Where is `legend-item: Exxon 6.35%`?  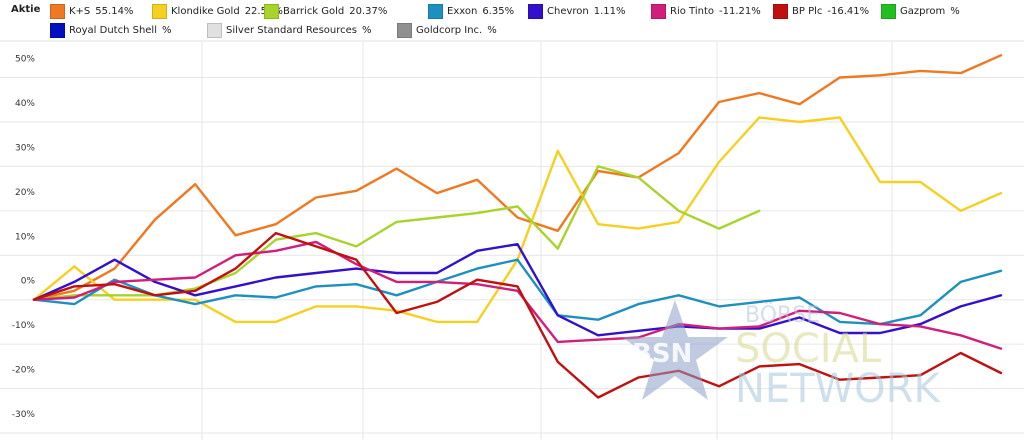 legend-item: Exxon 6.35% is located at coordinates (471, 11).